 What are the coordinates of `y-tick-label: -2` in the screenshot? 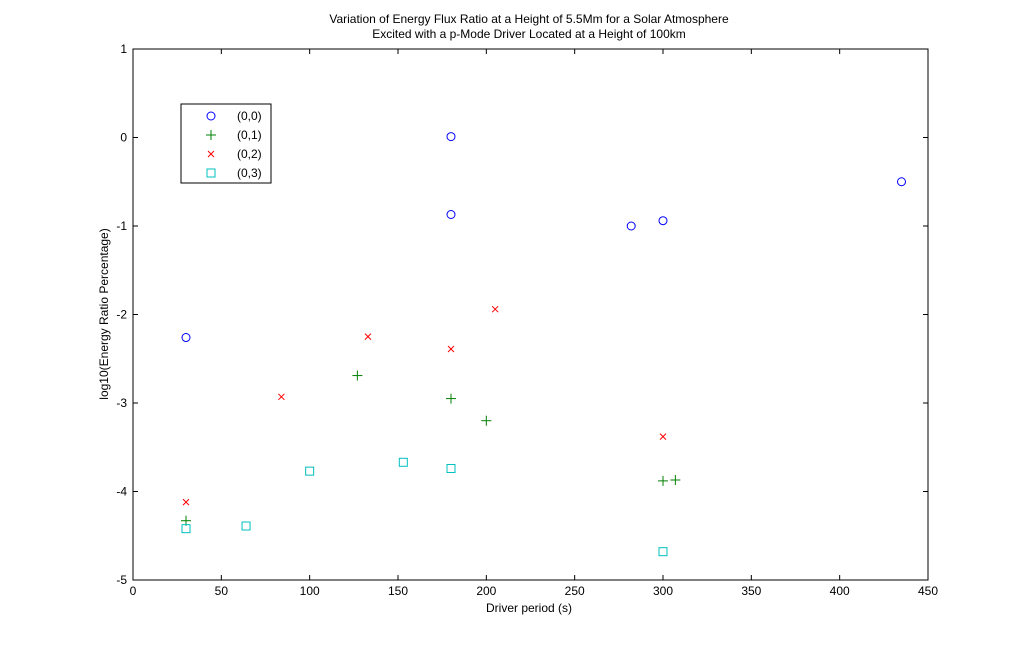 It's located at (121, 315).